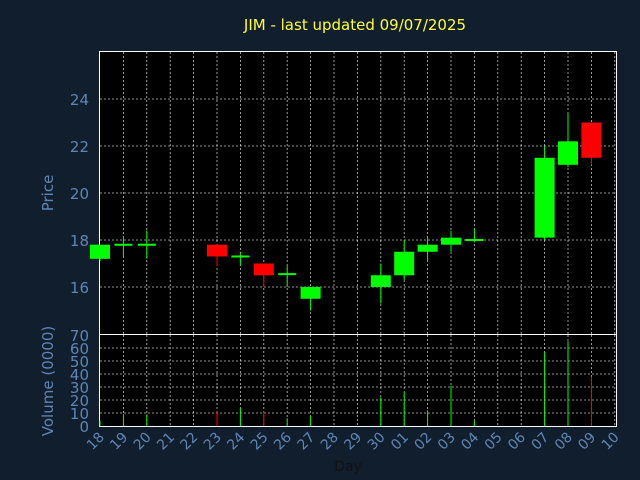 The width and height of the screenshot is (640, 480). What do you see at coordinates (79, 100) in the screenshot?
I see `price-y-tick-label: 24` at bounding box center [79, 100].